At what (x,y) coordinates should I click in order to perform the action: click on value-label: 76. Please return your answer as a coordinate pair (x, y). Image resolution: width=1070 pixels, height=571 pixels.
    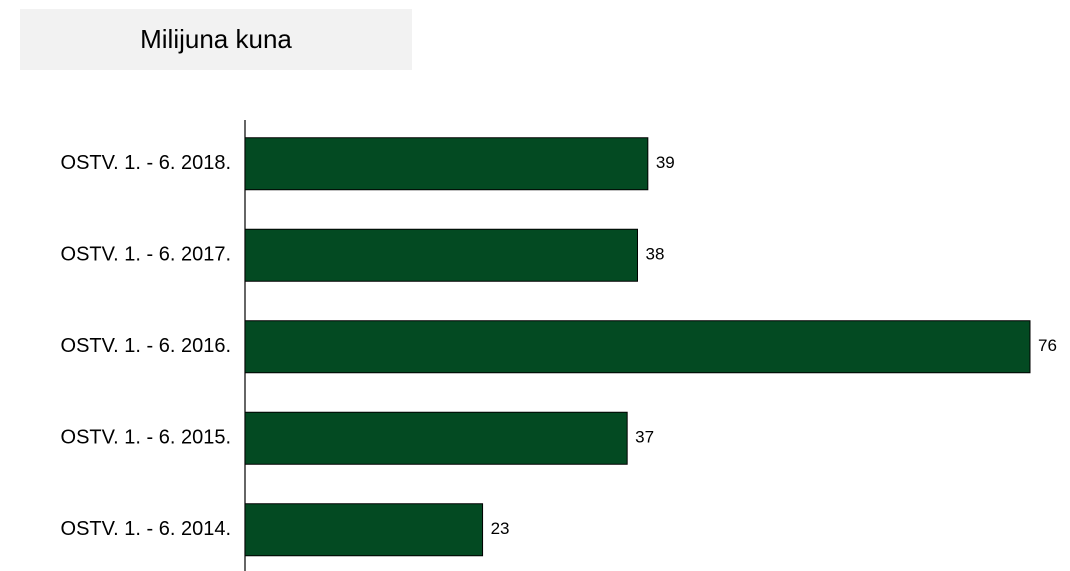
    Looking at the image, I should click on (1047, 345).